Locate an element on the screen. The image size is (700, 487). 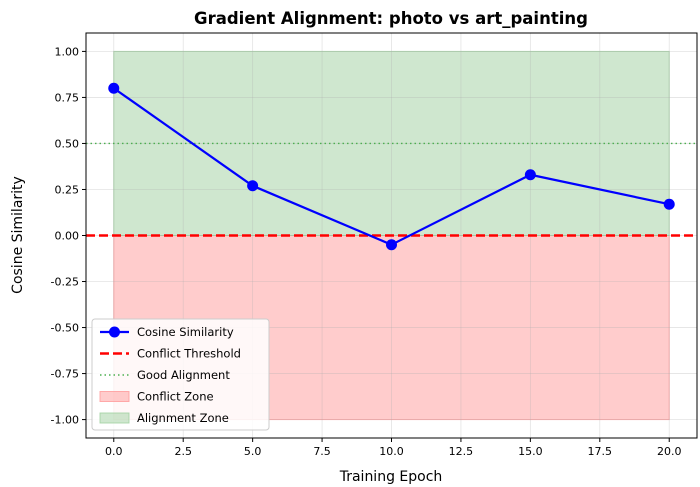
x-axis-title: Training Epoch is located at coordinates (391, 477).